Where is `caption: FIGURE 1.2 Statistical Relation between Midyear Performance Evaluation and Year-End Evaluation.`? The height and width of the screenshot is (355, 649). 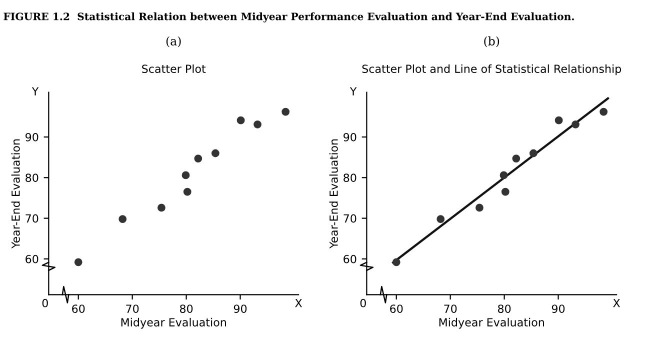 caption: FIGURE 1.2 Statistical Relation between Midyear Performance Evaluation and Year-End Evaluation. is located at coordinates (289, 17).